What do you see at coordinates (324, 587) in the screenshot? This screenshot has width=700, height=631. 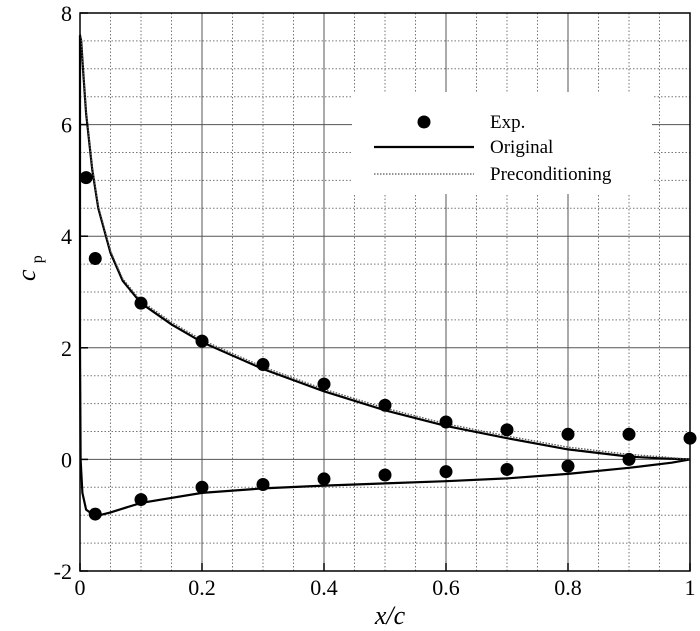 I see `x-tick-label: 0.4` at bounding box center [324, 587].